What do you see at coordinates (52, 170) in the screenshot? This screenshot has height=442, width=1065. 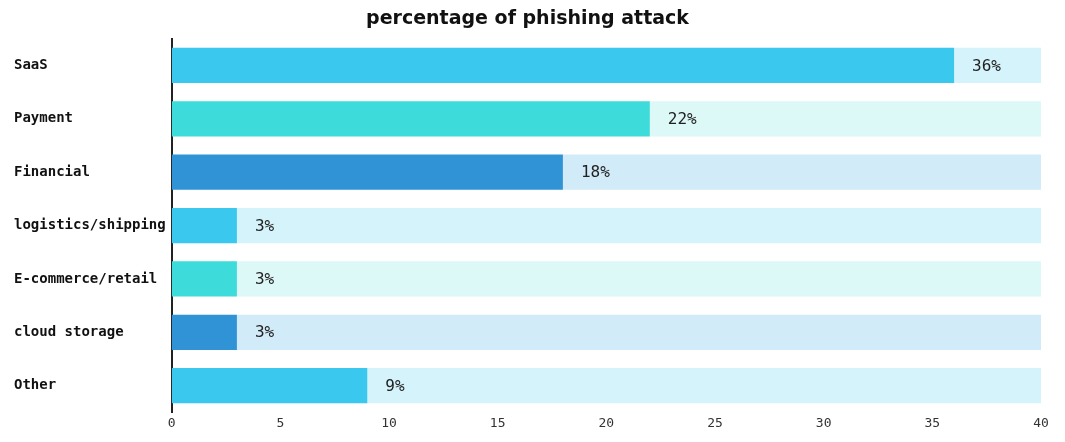 I see `y-tick-label: Financial` at bounding box center [52, 170].